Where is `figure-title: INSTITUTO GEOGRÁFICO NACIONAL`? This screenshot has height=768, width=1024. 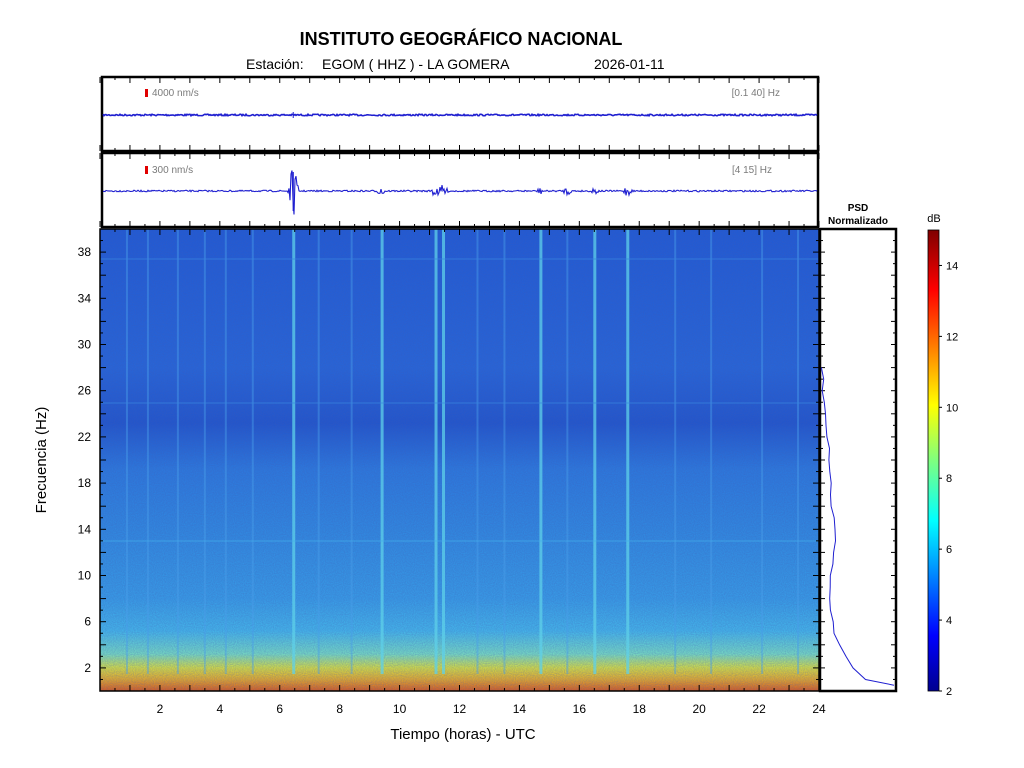 figure-title: INSTITUTO GEOGRÁFICO NACIONAL is located at coordinates (461, 38).